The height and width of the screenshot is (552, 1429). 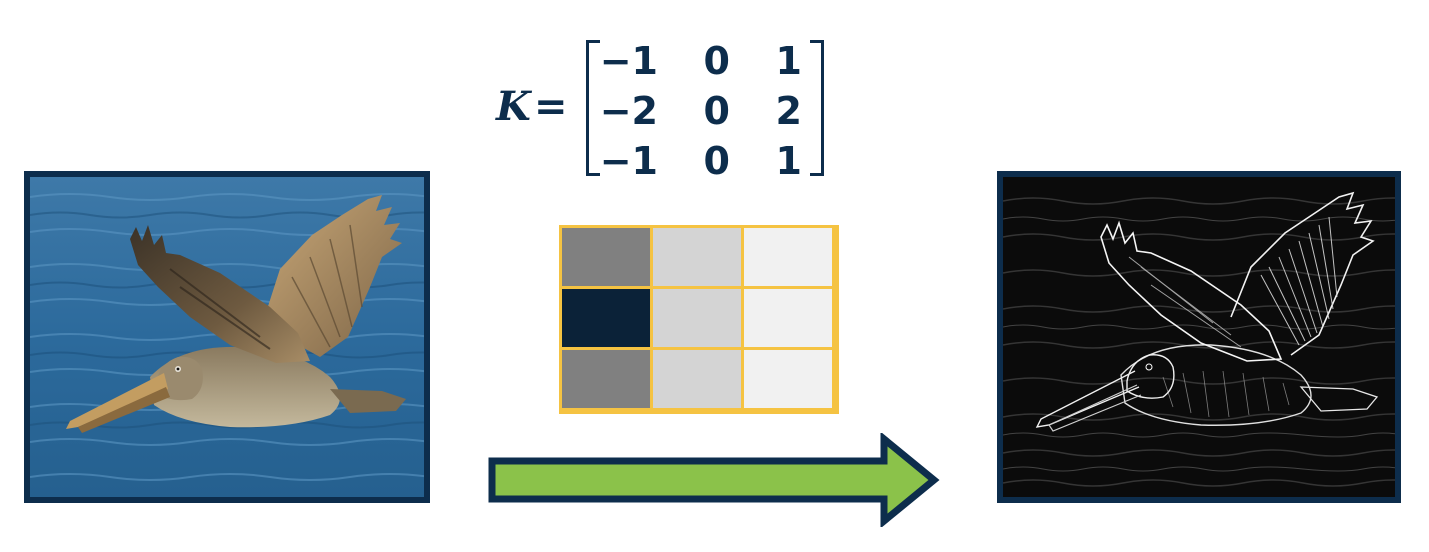 What do you see at coordinates (662, 108) in the screenshot?
I see `kernel-formula: K = −1 0 1 −2 0 2 −1 0 1` at bounding box center [662, 108].